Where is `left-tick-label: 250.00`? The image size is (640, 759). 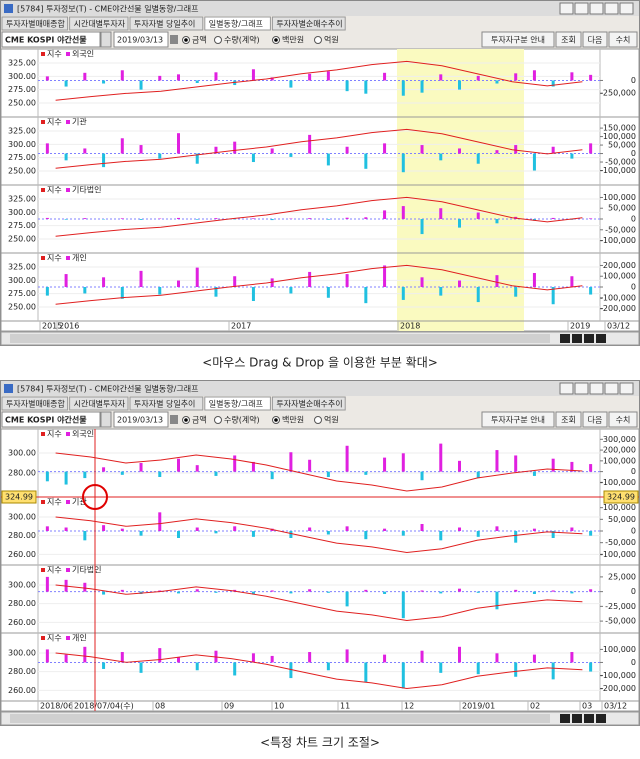
left-tick-label: 250.00 is located at coordinates (22, 103).